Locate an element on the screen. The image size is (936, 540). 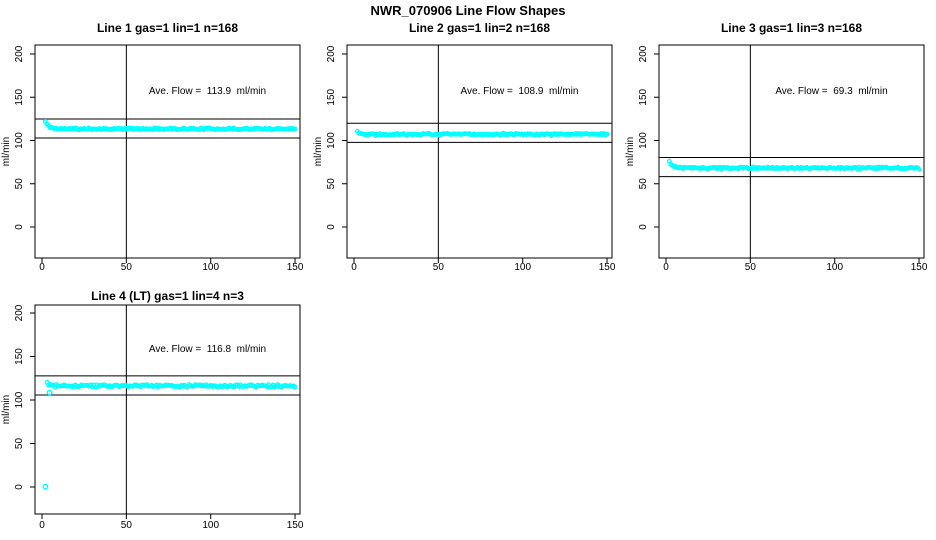
avg-flow-annotation: Ave. Flow = 116.8 ml/min is located at coordinates (207, 349).